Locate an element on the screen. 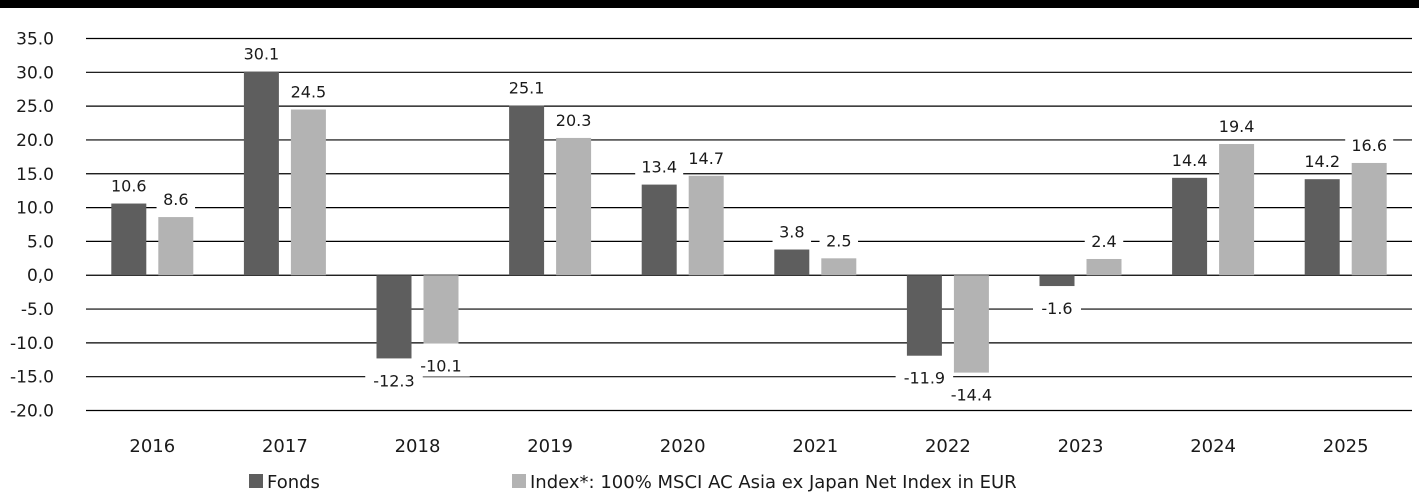 The width and height of the screenshot is (1419, 495). data-label: 3.8 is located at coordinates (791, 232).